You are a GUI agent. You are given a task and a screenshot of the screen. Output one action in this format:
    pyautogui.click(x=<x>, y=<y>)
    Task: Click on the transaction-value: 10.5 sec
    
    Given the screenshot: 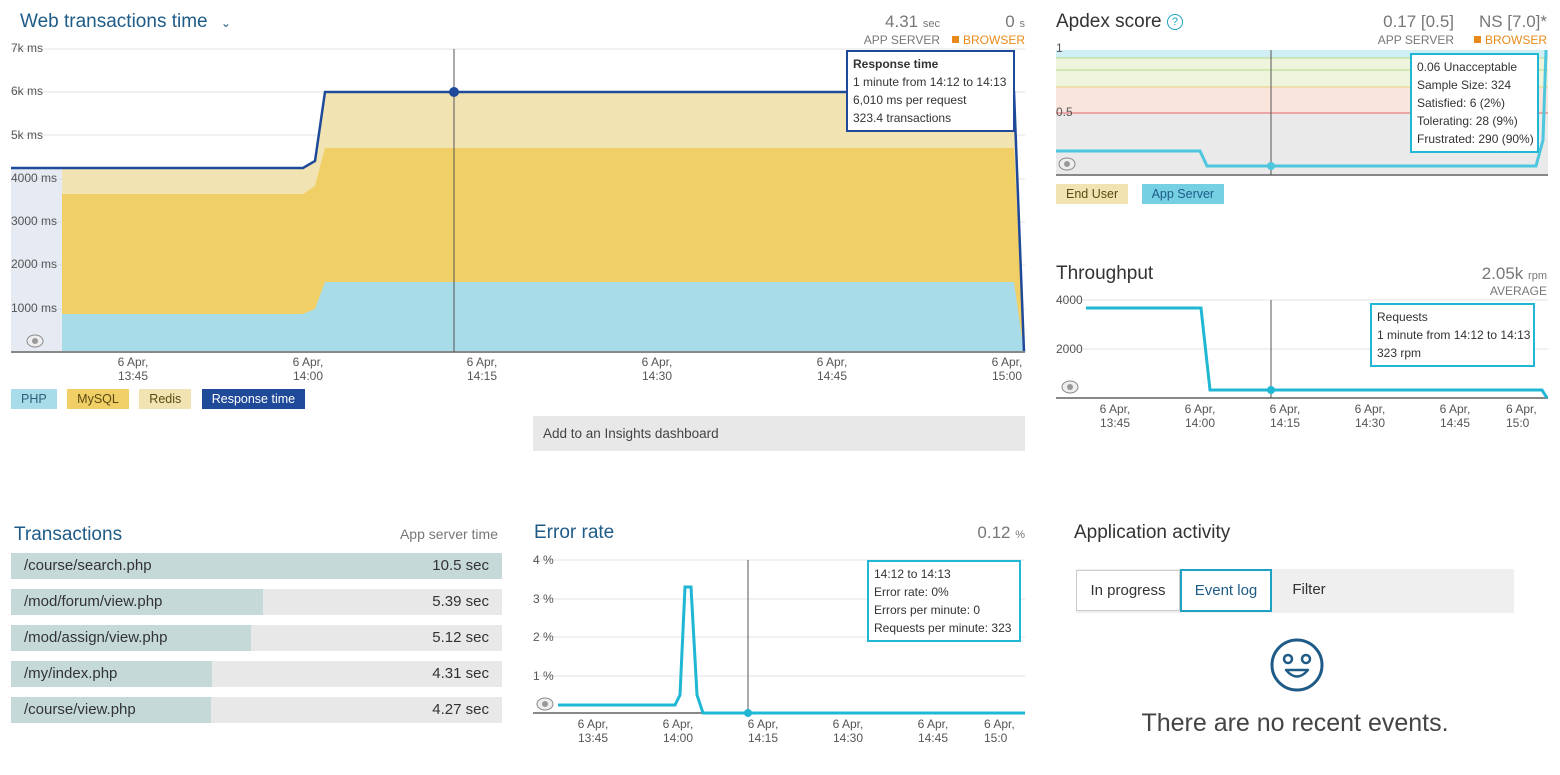 What is the action you would take?
    pyautogui.click(x=460, y=565)
    